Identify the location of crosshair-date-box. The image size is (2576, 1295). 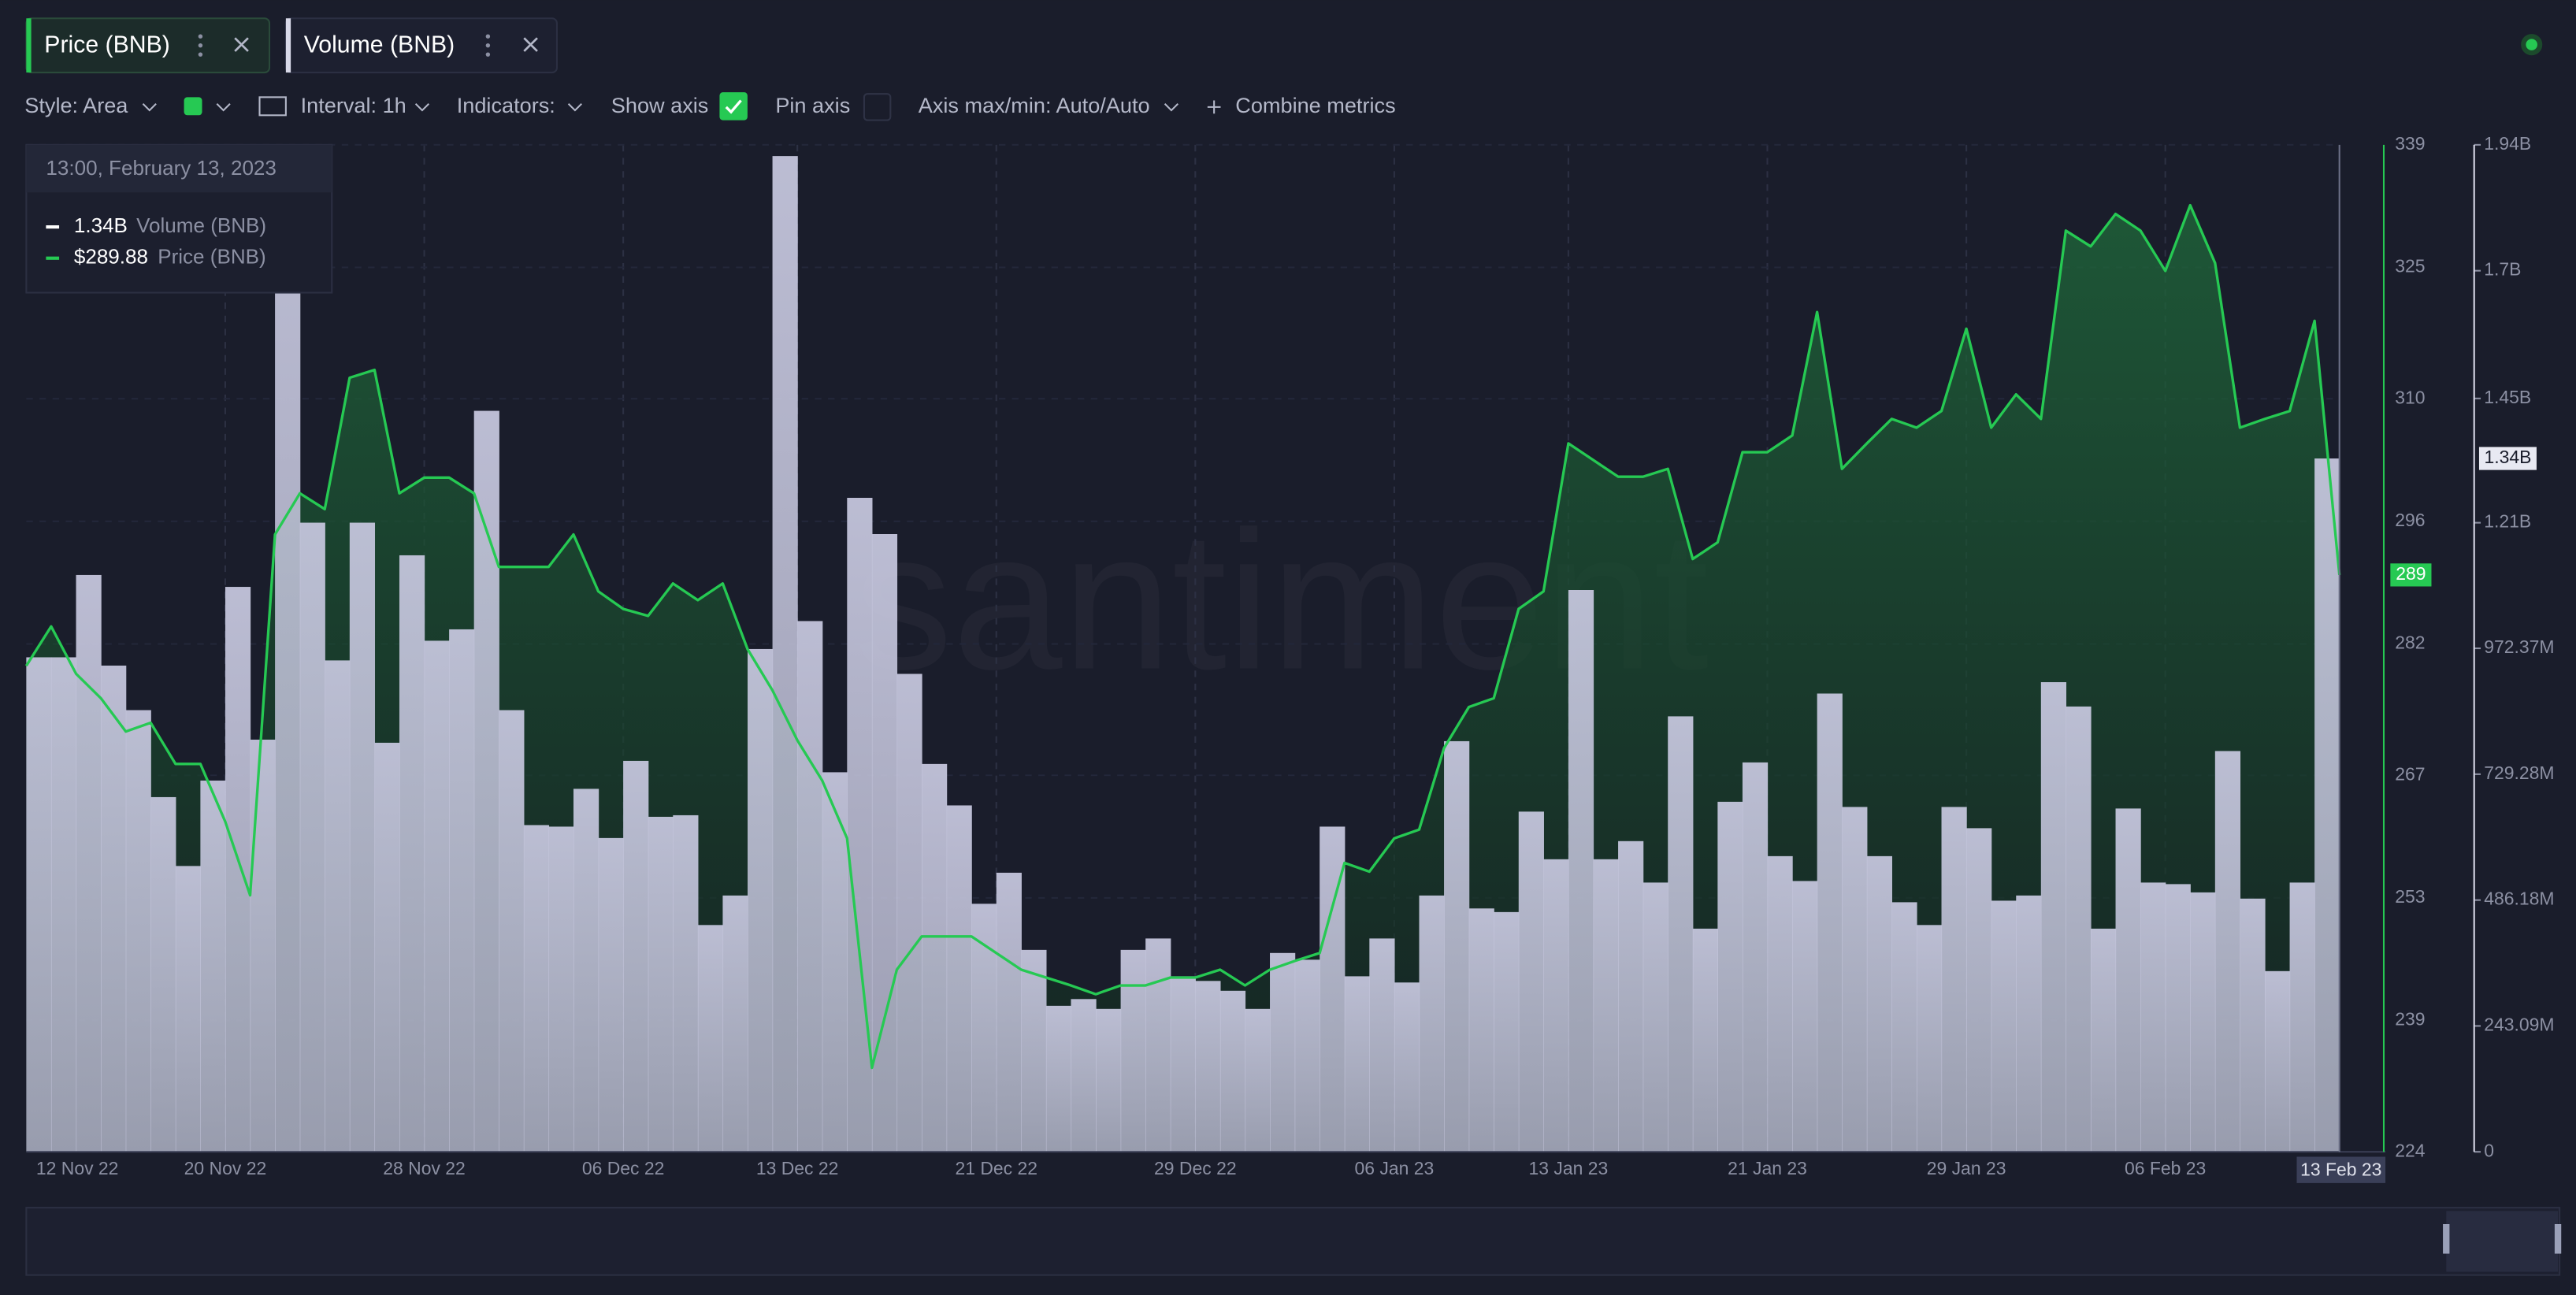
(2341, 1170).